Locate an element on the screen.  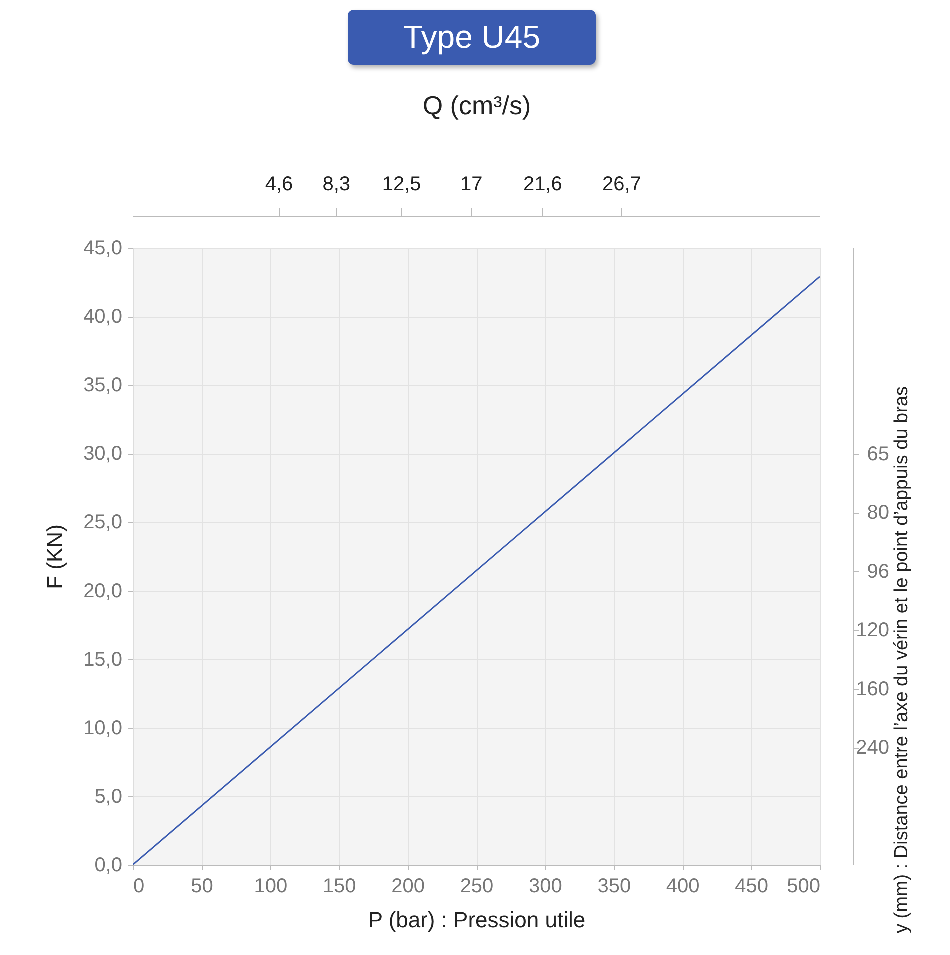
y-tick-label: 25,0 is located at coordinates (103, 523).